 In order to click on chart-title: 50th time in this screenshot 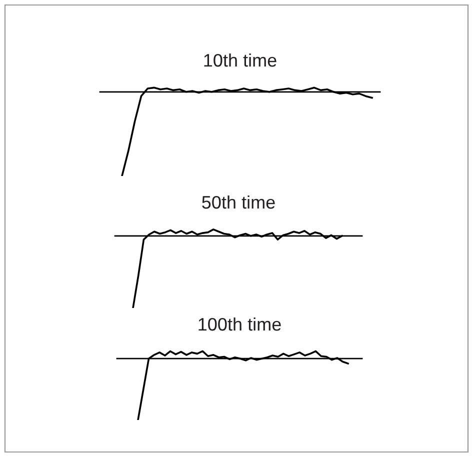, I will do `click(238, 202)`.